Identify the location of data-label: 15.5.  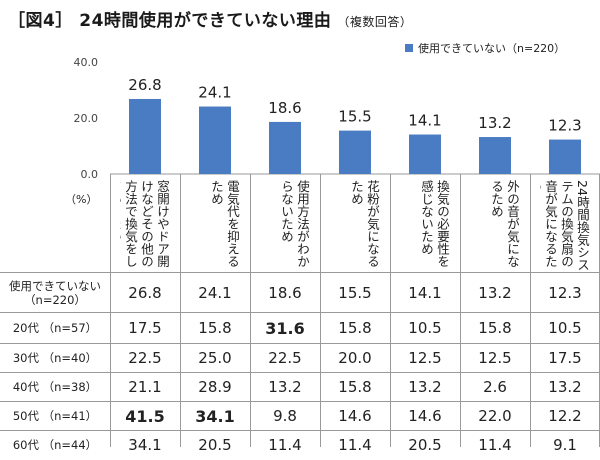
(354, 117).